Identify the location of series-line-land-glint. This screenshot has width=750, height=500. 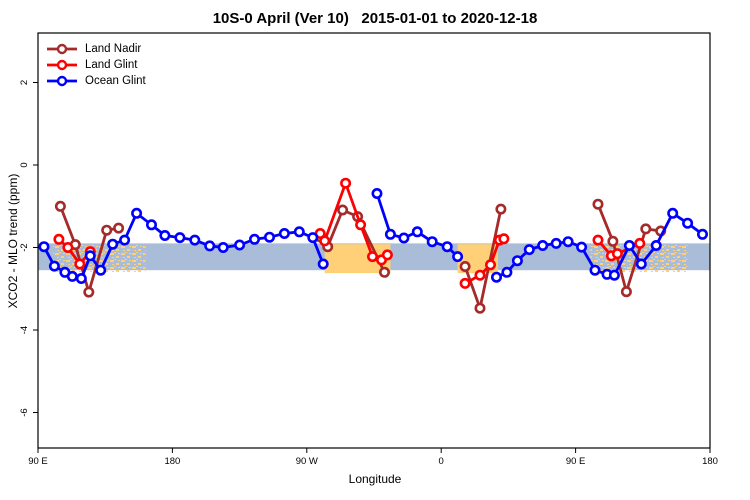
(74, 252).